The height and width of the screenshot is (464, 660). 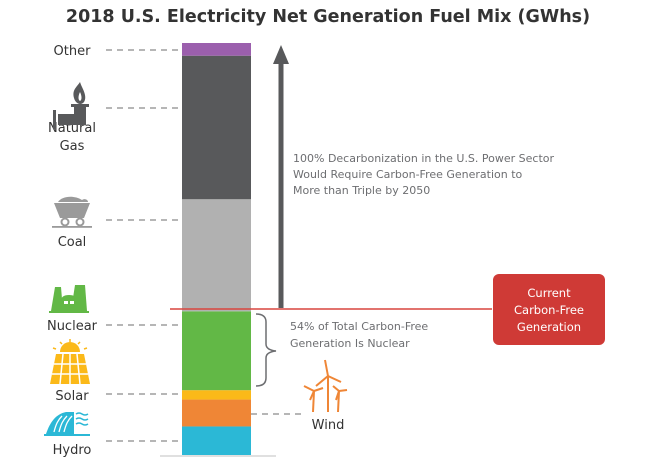 What do you see at coordinates (69, 299) in the screenshot?
I see `nuclear-plant-icon` at bounding box center [69, 299].